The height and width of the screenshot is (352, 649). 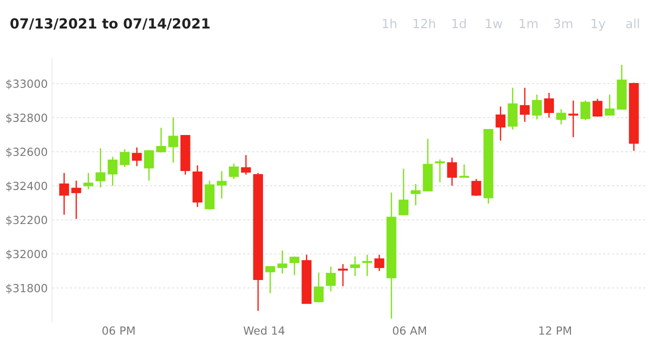 I want to click on x-tick-label: 06 PM, so click(x=118, y=330).